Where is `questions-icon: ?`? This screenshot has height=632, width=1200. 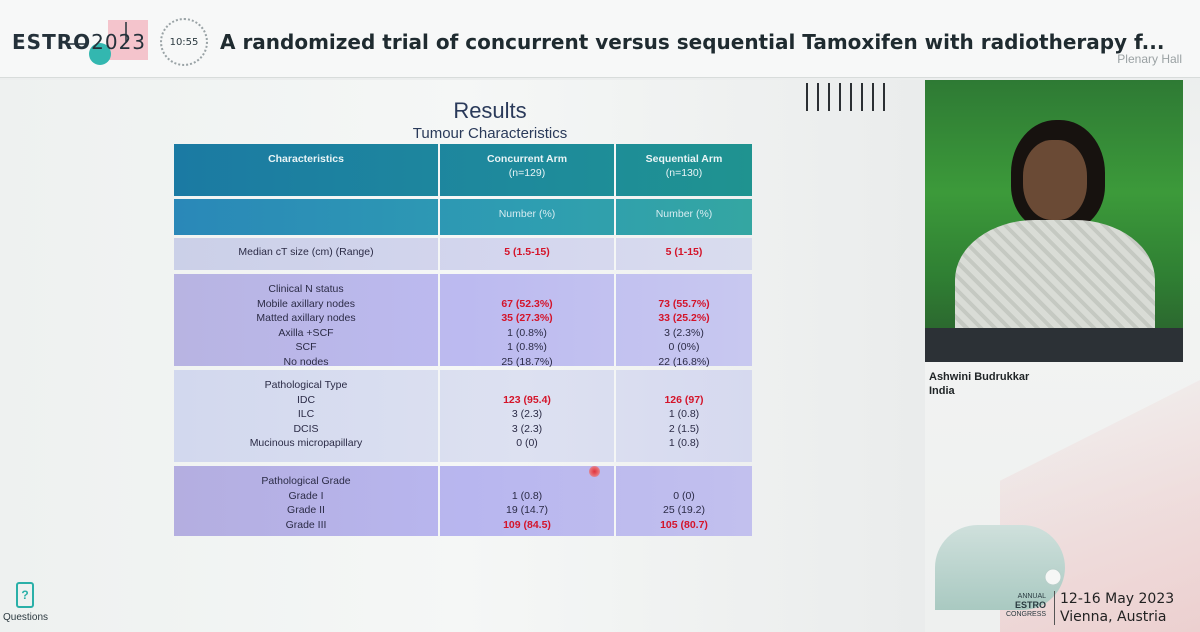 questions-icon: ? is located at coordinates (25, 595).